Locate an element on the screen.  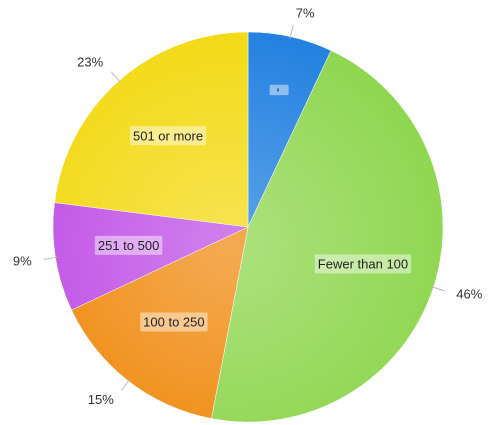
slice-category-label: 501 or more is located at coordinates (168, 136).